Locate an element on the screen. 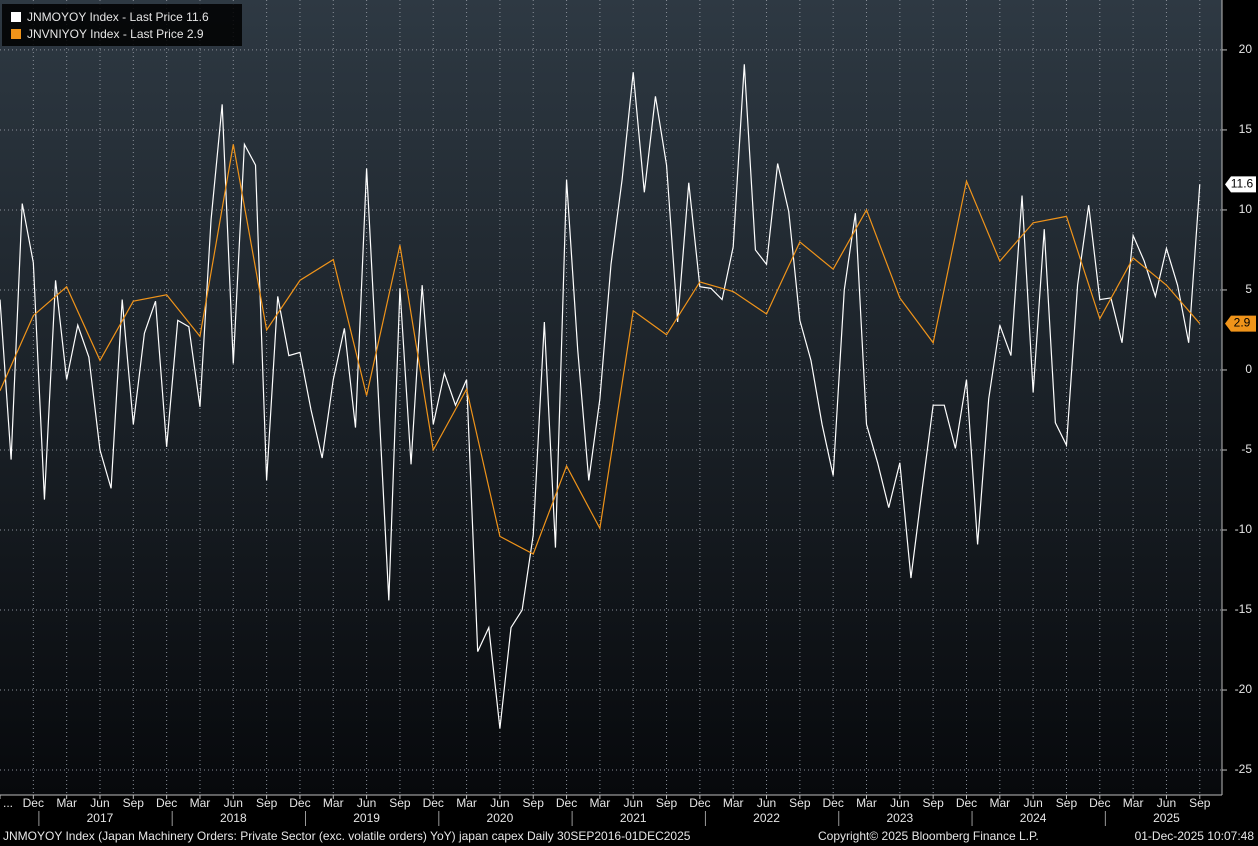  x-year-label: 2024 is located at coordinates (1033, 818).